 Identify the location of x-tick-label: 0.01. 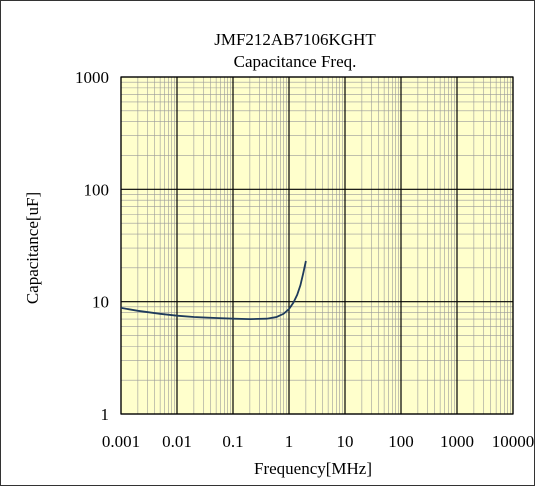
(177, 441).